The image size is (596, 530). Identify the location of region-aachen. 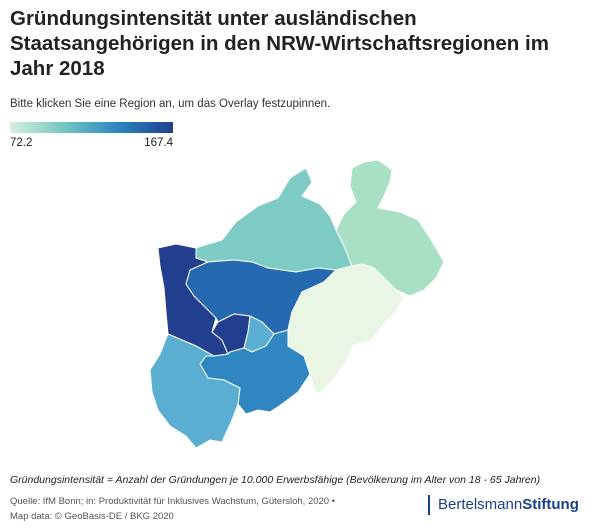
(195, 391).